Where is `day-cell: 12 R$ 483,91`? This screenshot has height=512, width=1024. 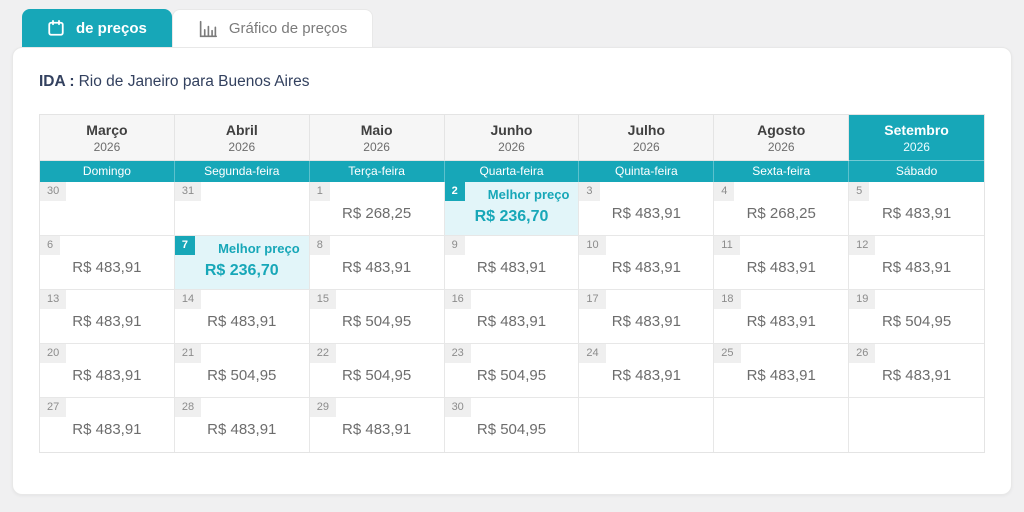
day-cell: 12 R$ 483,91 is located at coordinates (916, 263).